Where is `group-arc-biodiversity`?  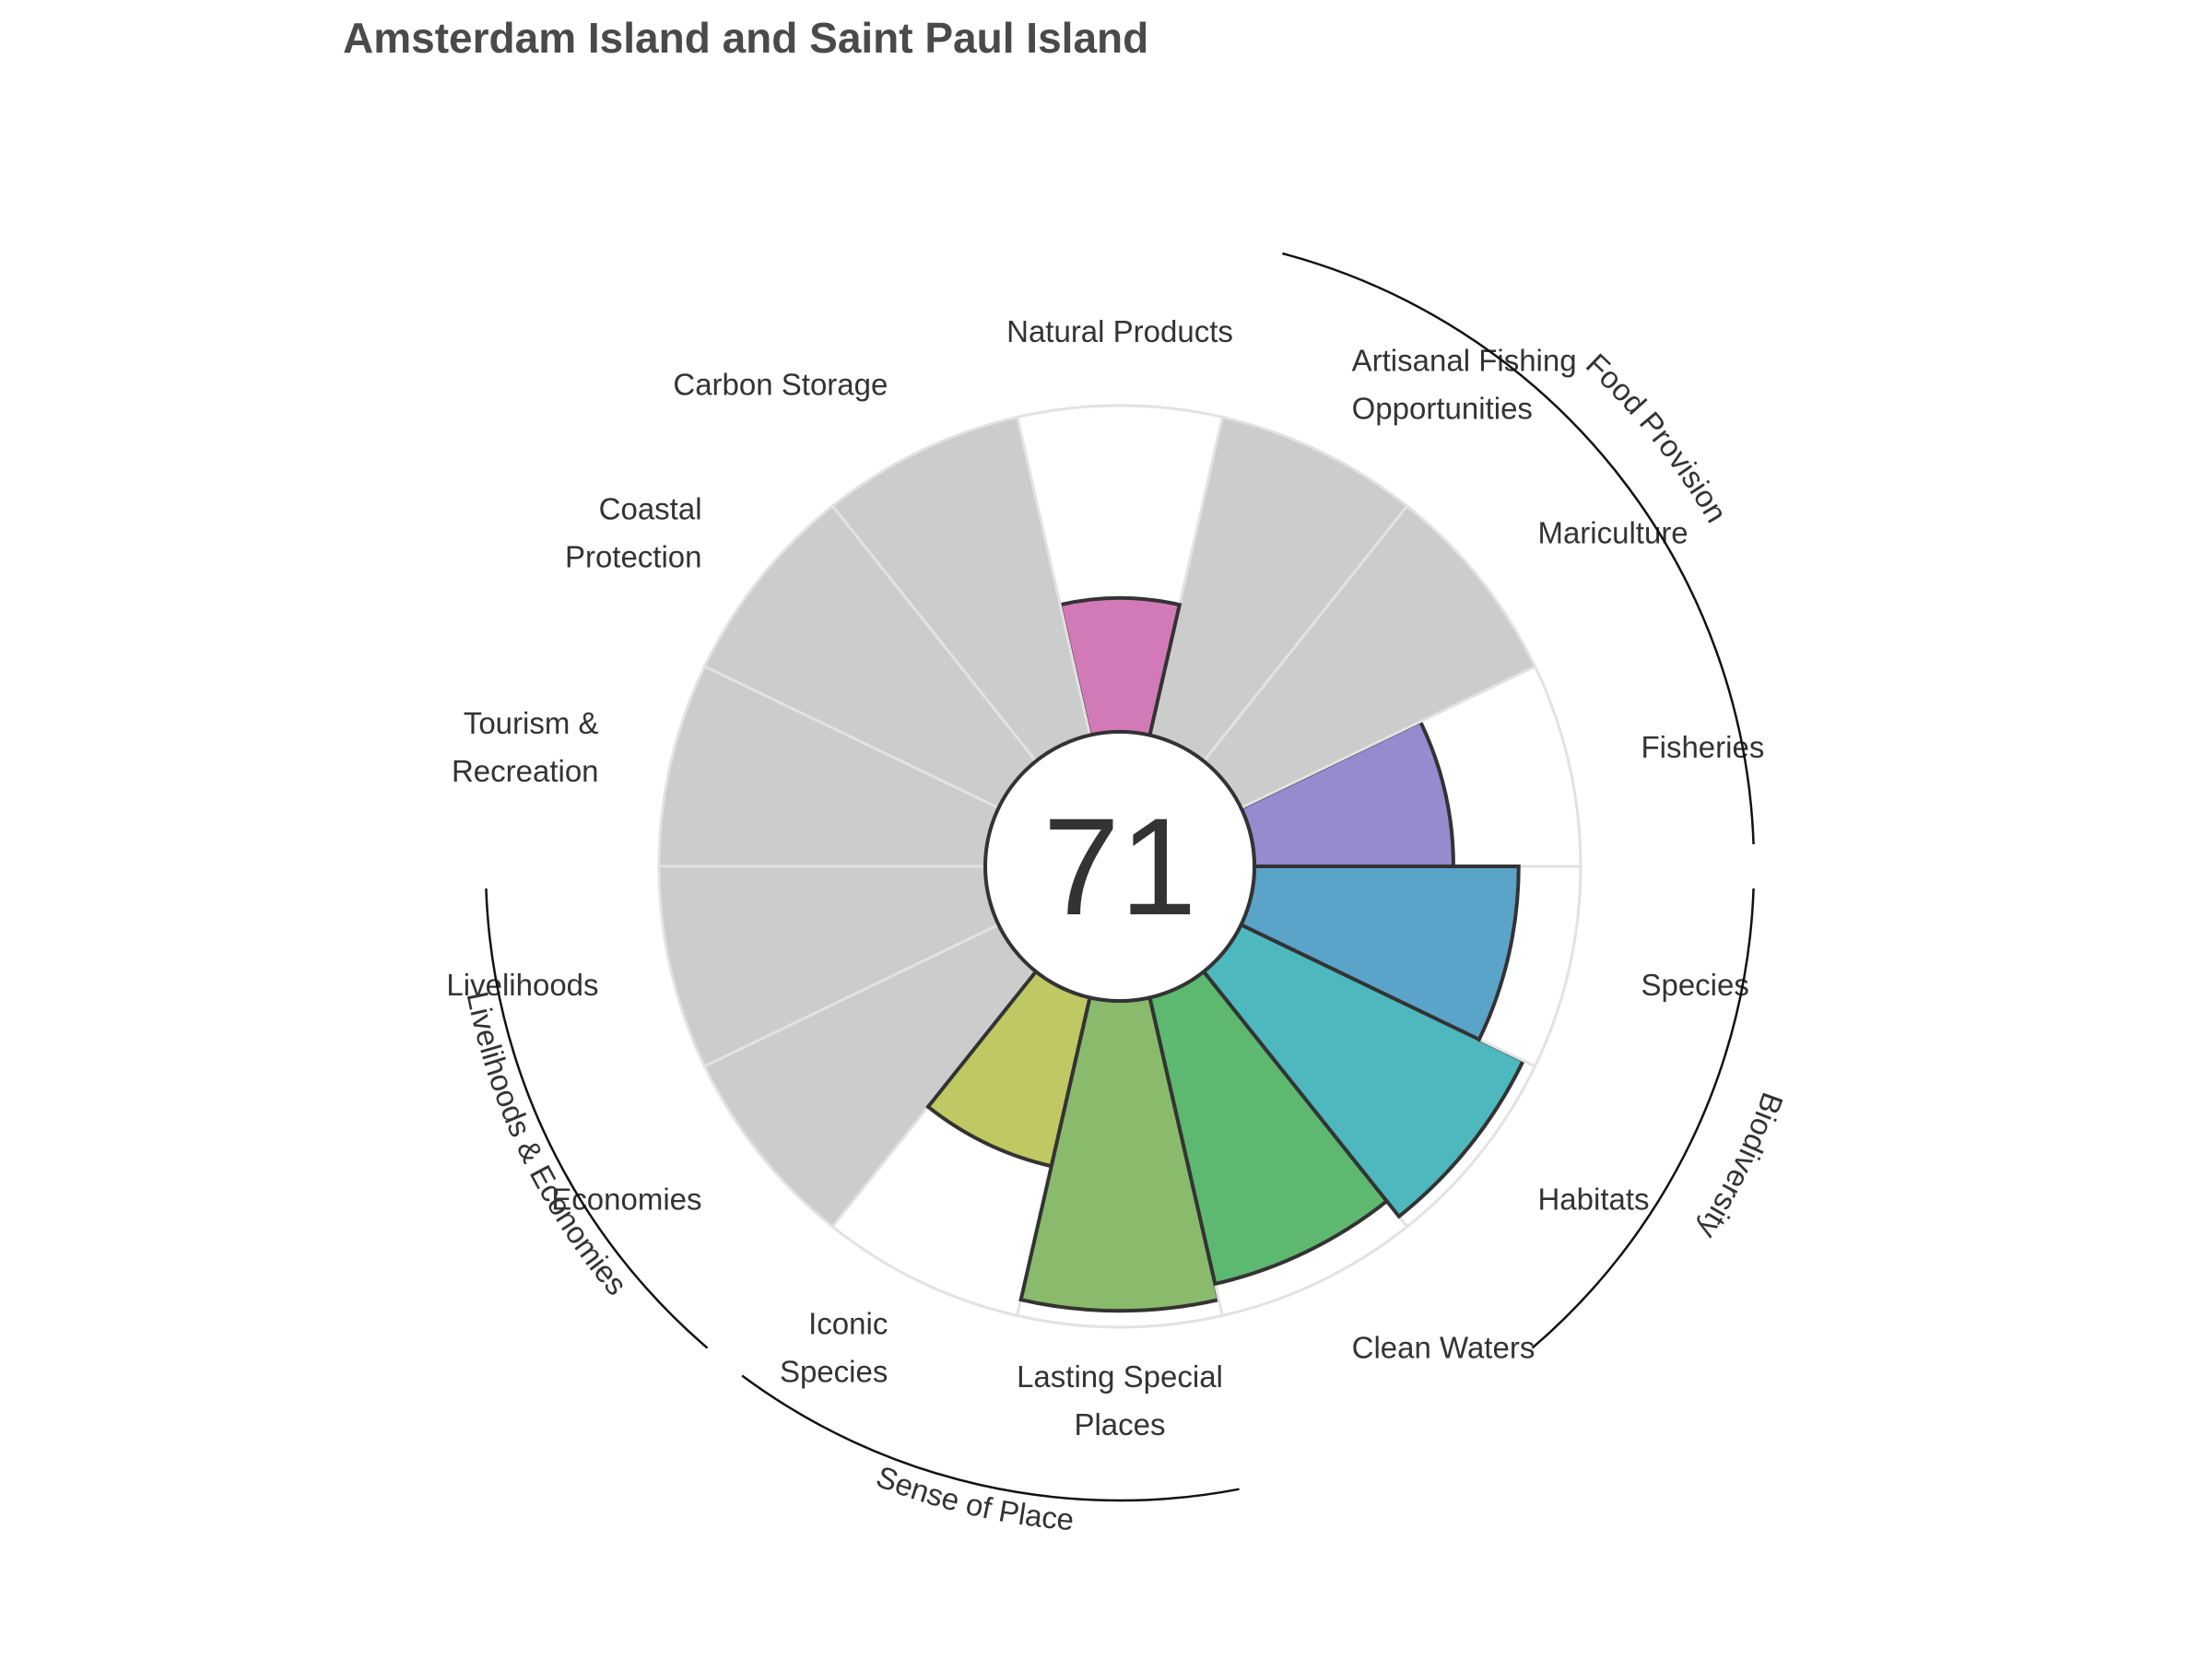 group-arc-biodiversity is located at coordinates (1643, 1118).